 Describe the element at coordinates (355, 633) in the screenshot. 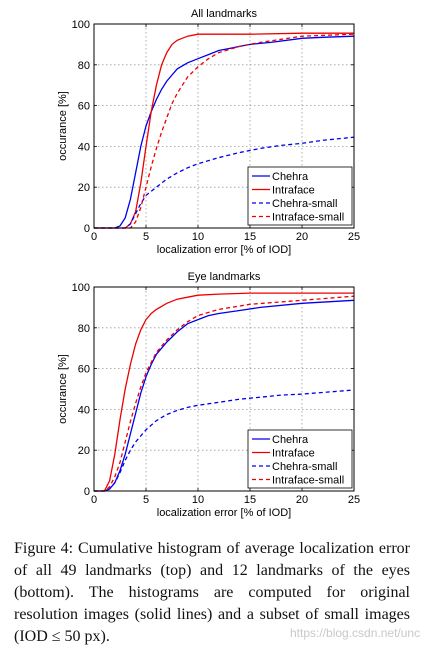

I see `watermark: https://blog.csdn.net/uncle_ll` at that location.